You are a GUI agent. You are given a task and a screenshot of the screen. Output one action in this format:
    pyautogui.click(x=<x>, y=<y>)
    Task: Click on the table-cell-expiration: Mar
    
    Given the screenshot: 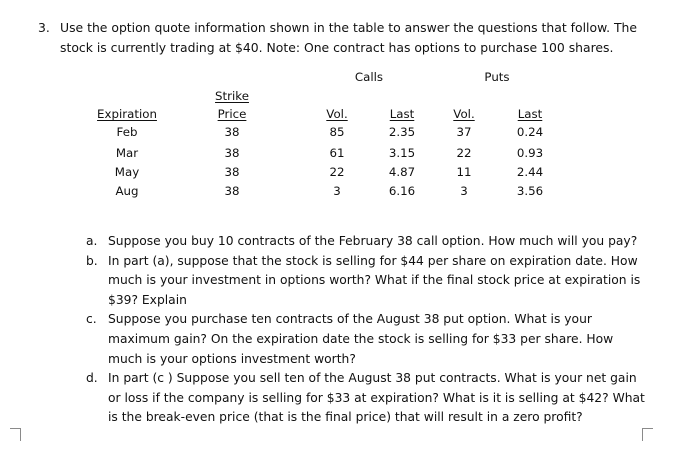 What is the action you would take?
    pyautogui.click(x=127, y=153)
    